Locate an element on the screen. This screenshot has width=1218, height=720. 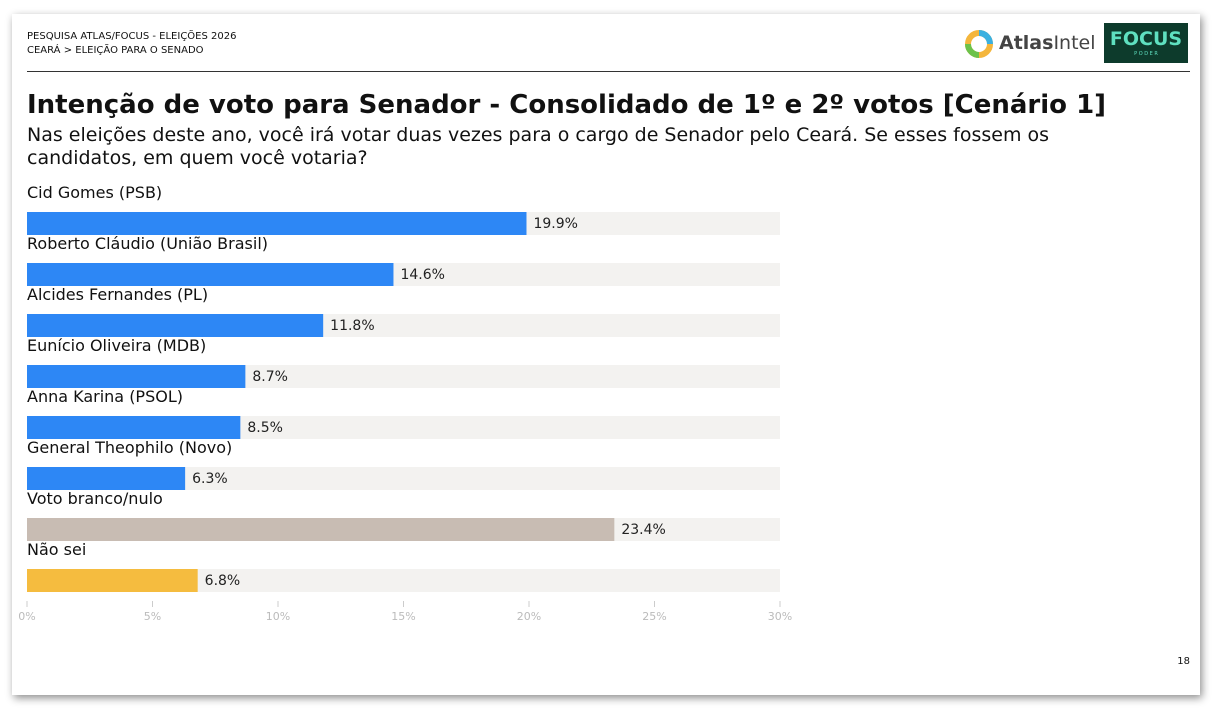
header-line: PESQUISA ATLAS/FOCUS - ELEIÇÕES 2026 is located at coordinates (132, 36).